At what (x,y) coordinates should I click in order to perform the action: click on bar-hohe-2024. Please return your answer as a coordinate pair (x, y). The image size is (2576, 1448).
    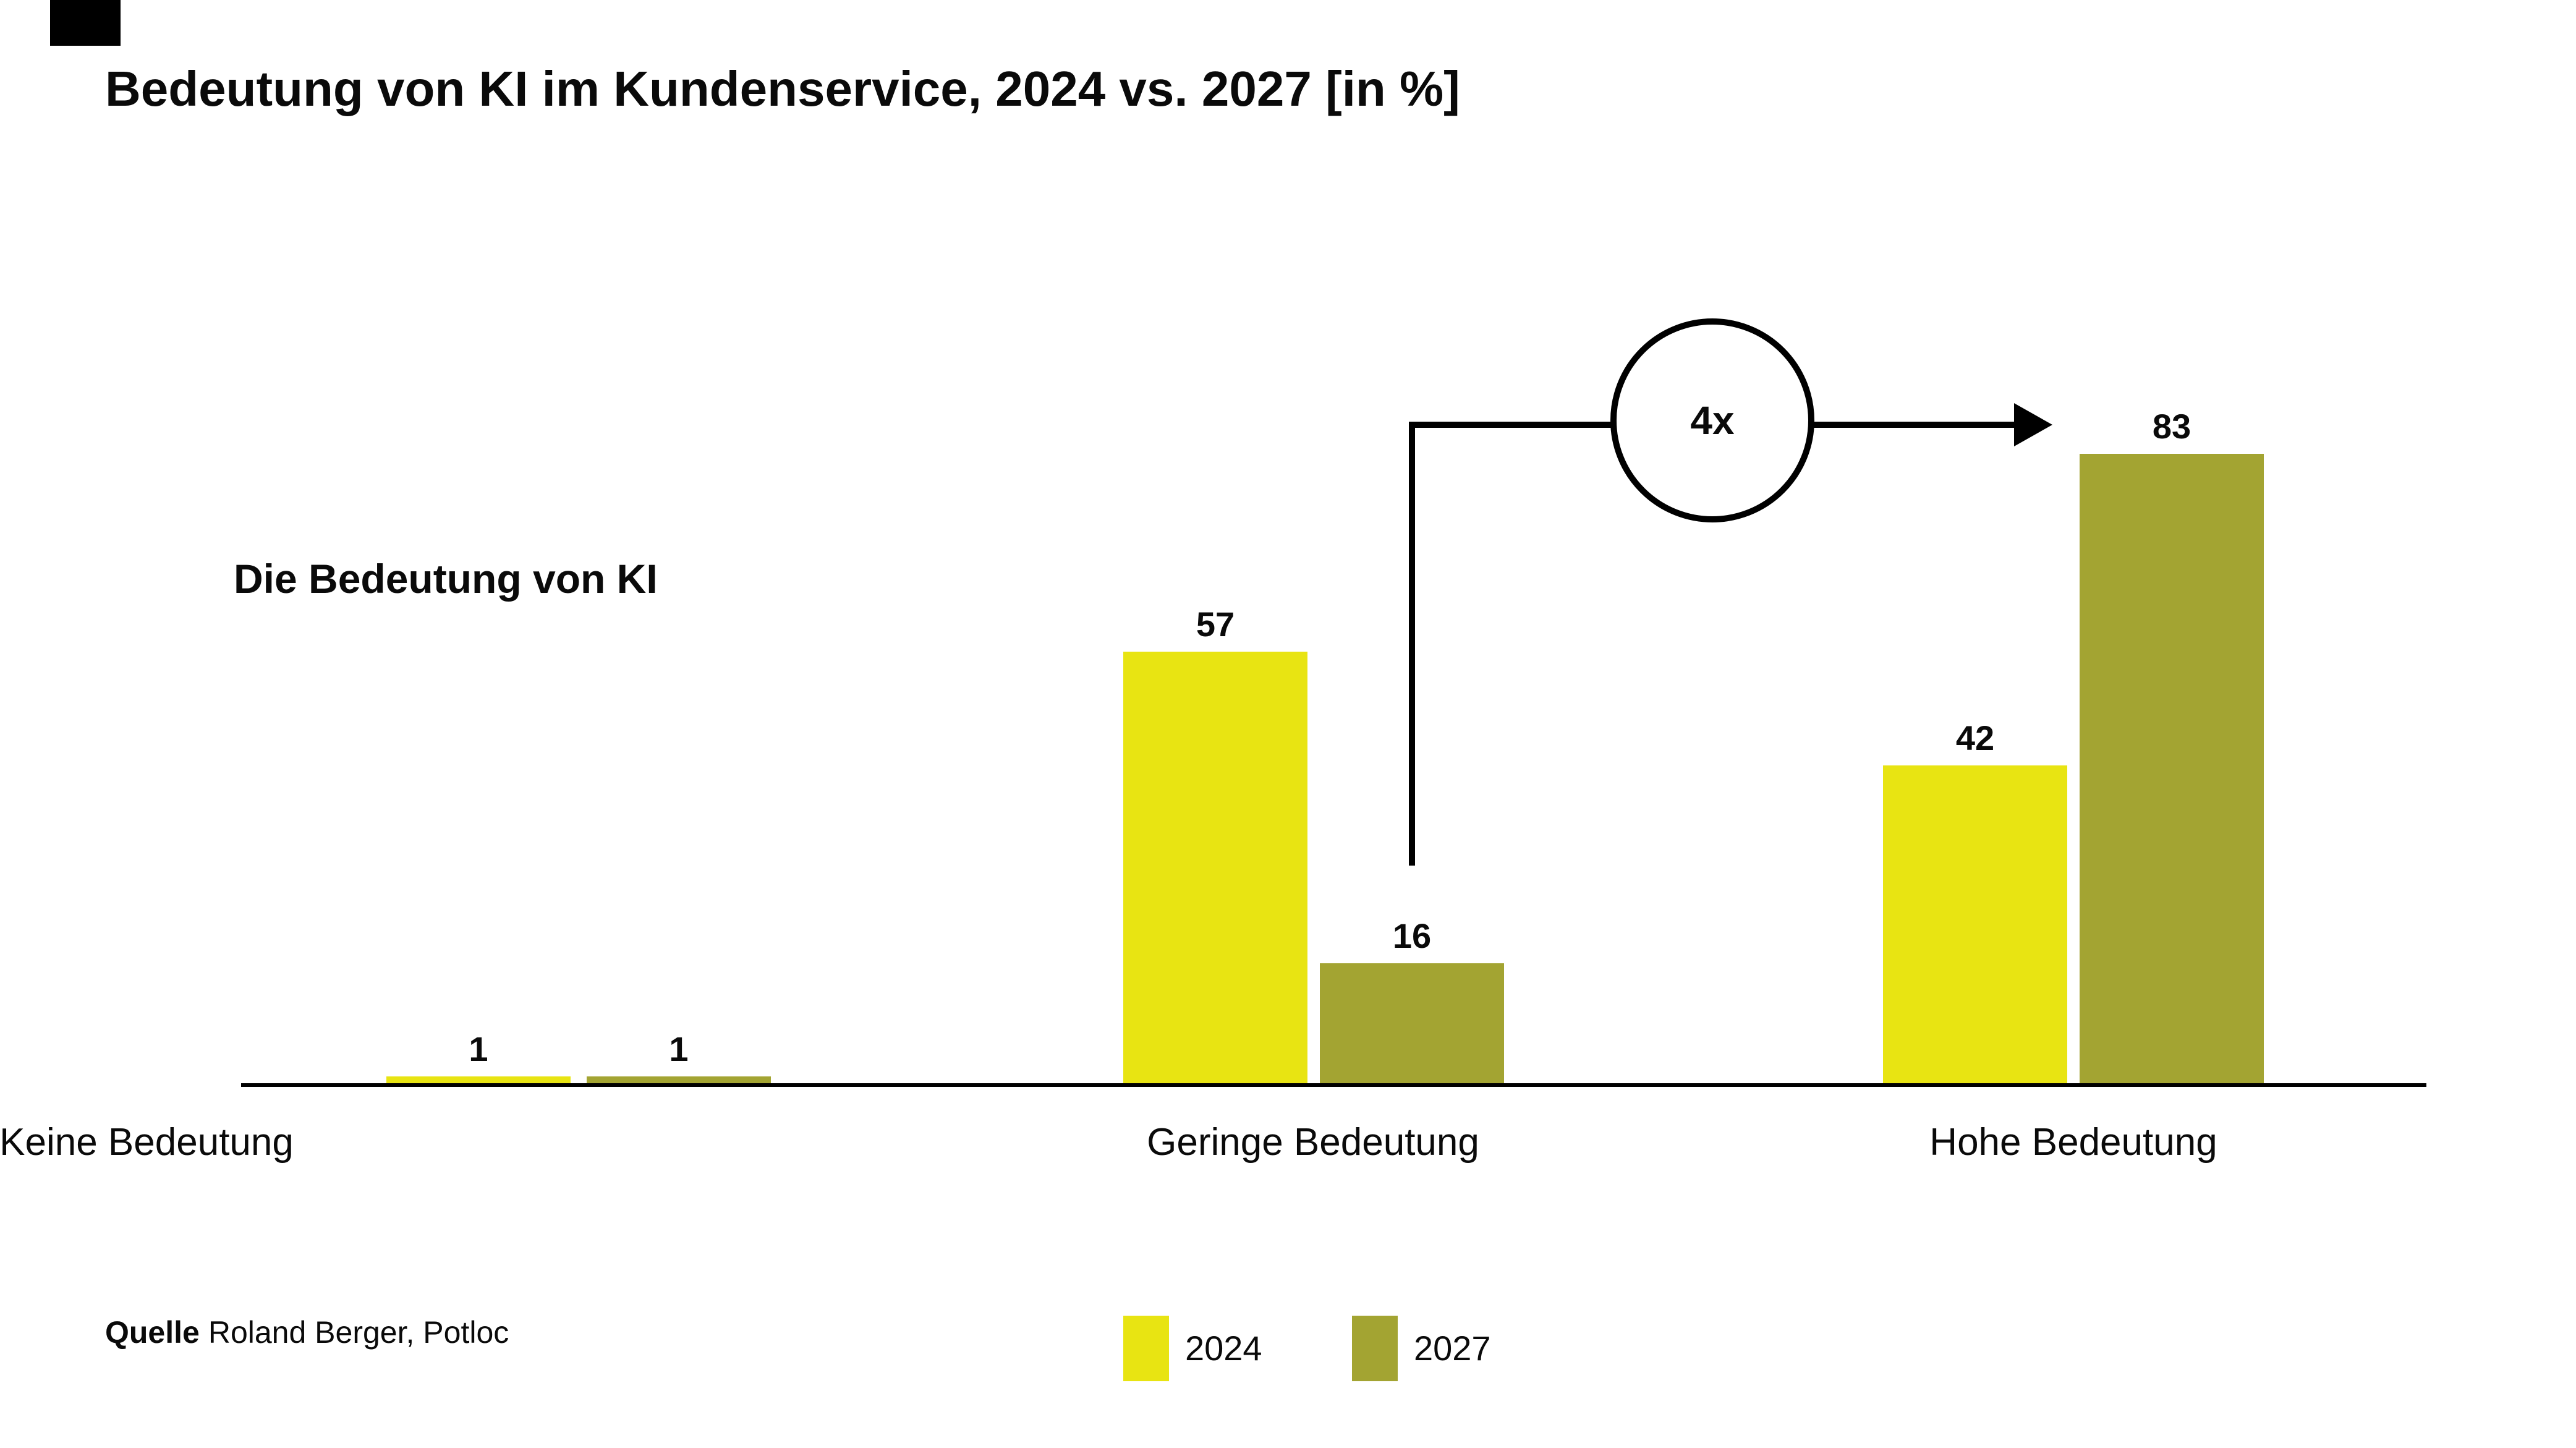
    Looking at the image, I should click on (1975, 925).